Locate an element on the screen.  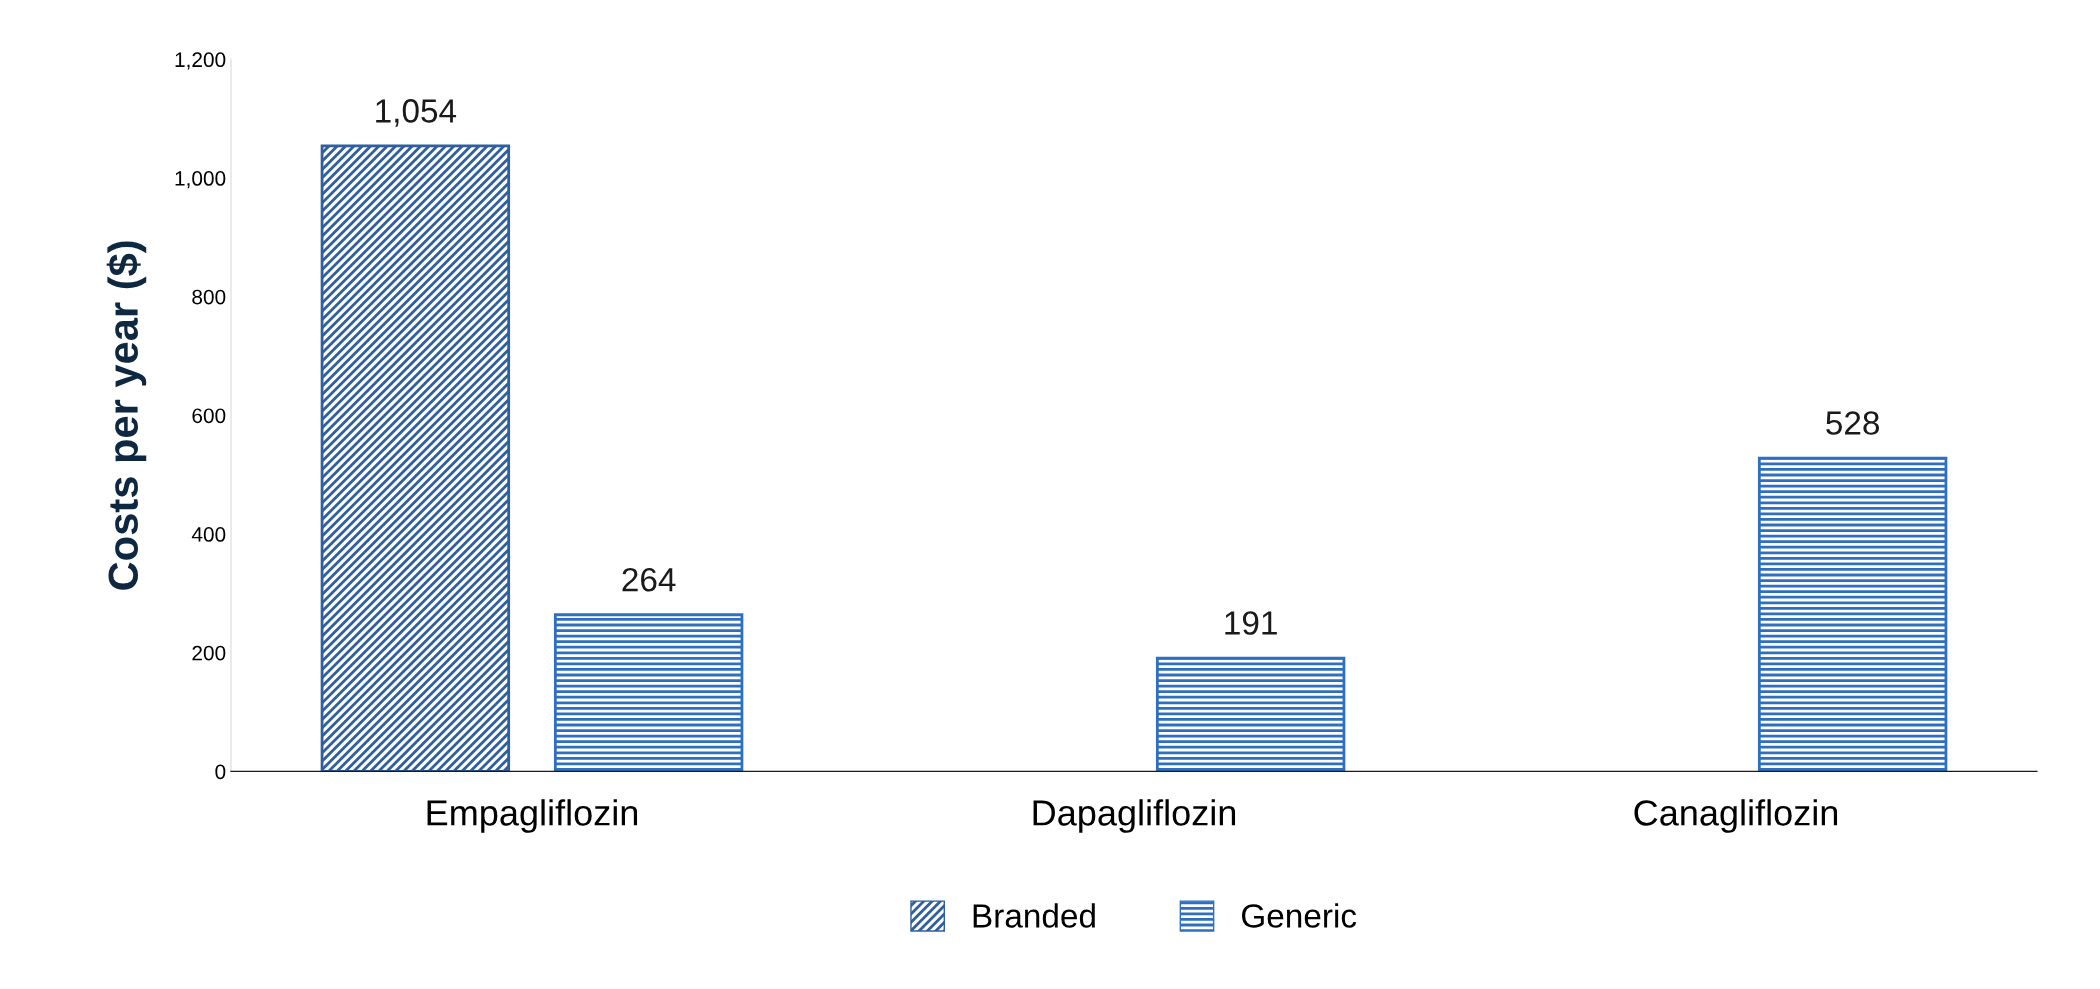
y-tick-label: 800 is located at coordinates (209, 297).